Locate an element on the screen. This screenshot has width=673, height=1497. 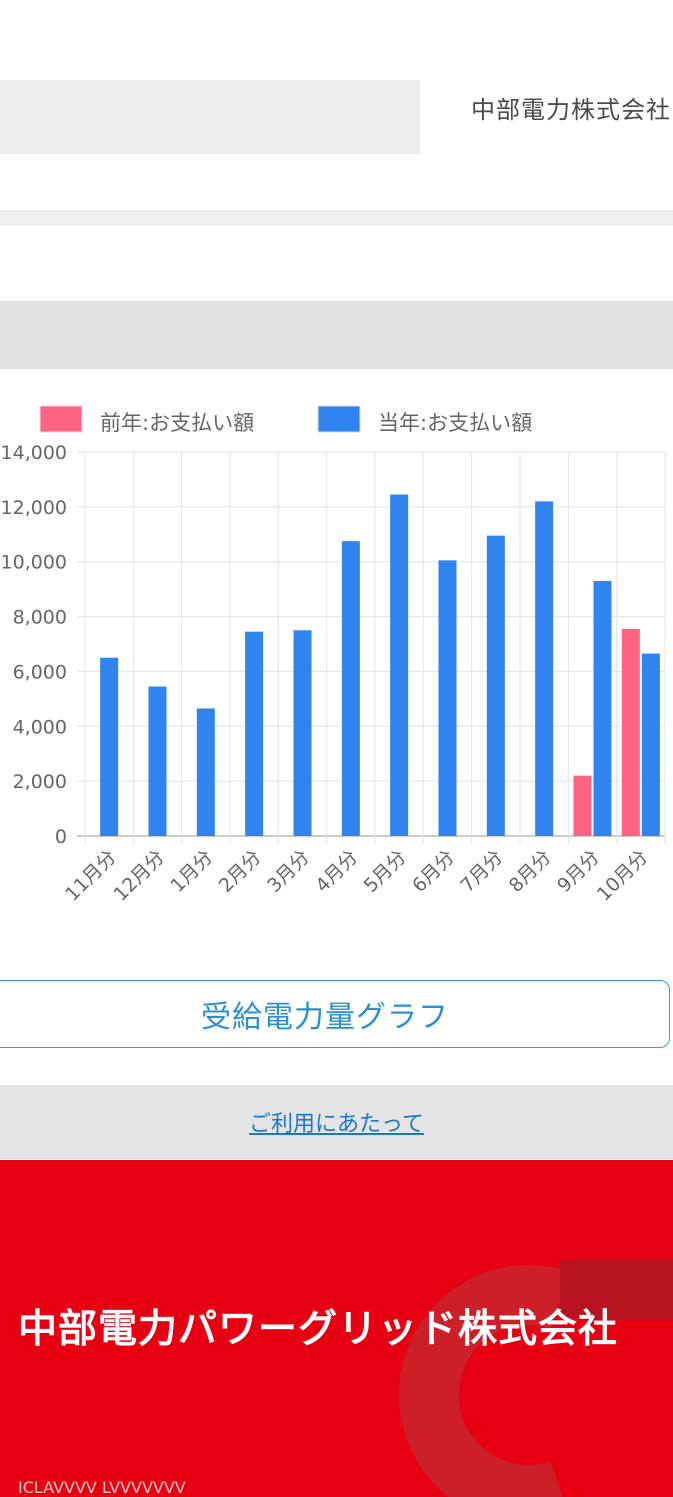
legend-label: 前年:お支払い額 is located at coordinates (177, 423).